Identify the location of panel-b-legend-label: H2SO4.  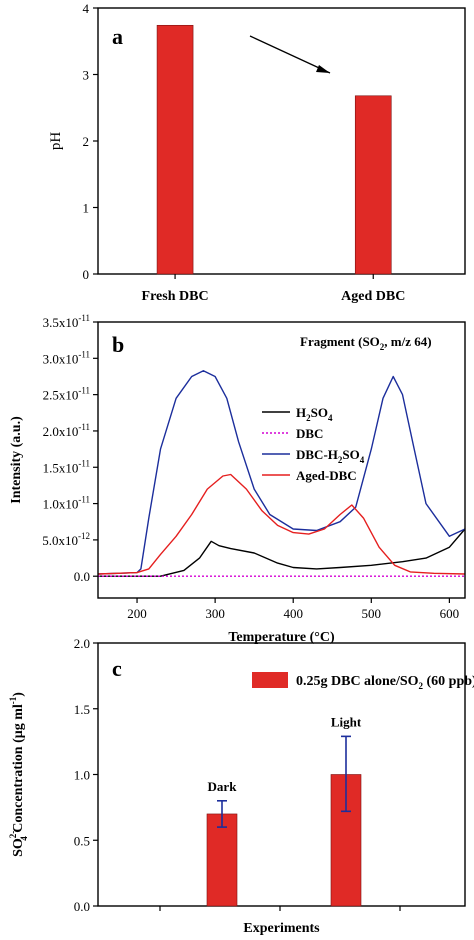
(314, 414).